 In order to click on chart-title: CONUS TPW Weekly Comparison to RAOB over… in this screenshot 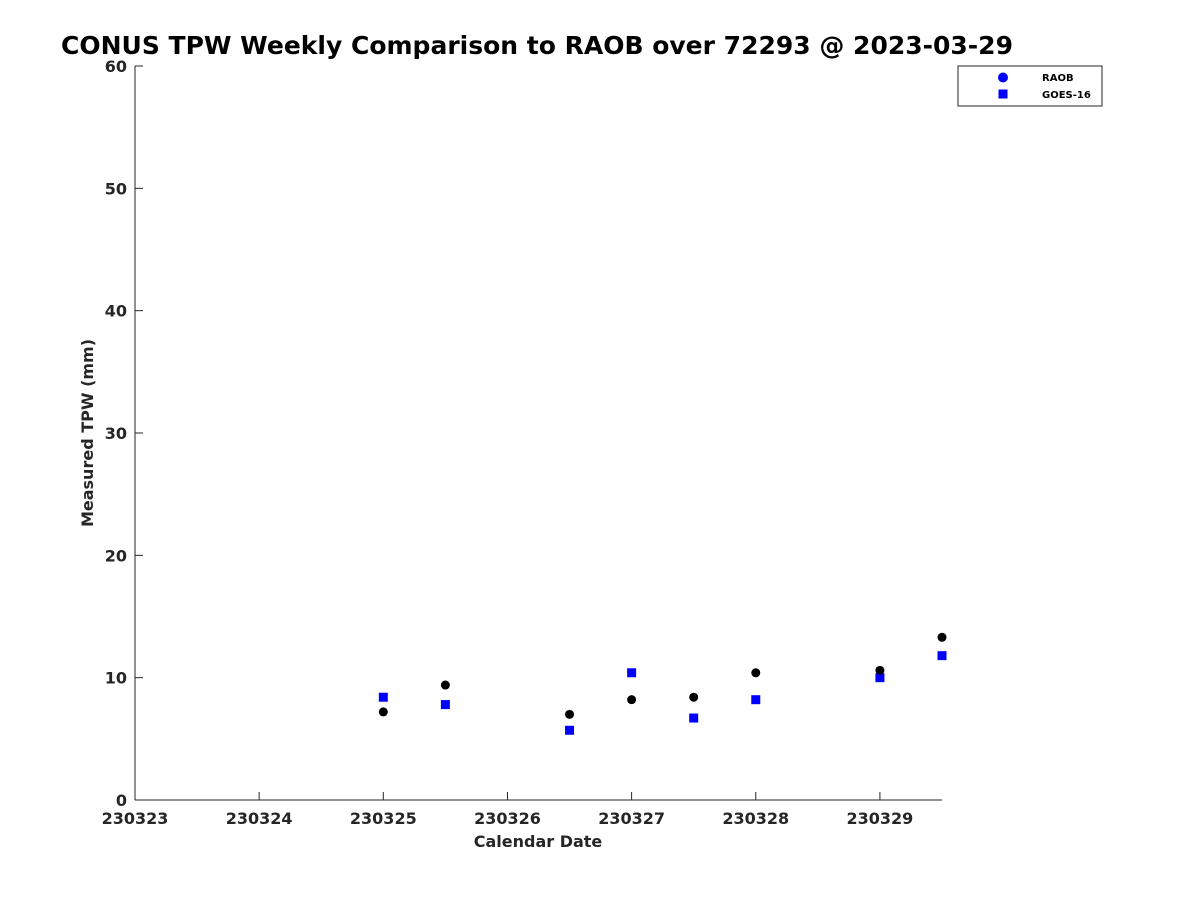, I will do `click(537, 45)`.